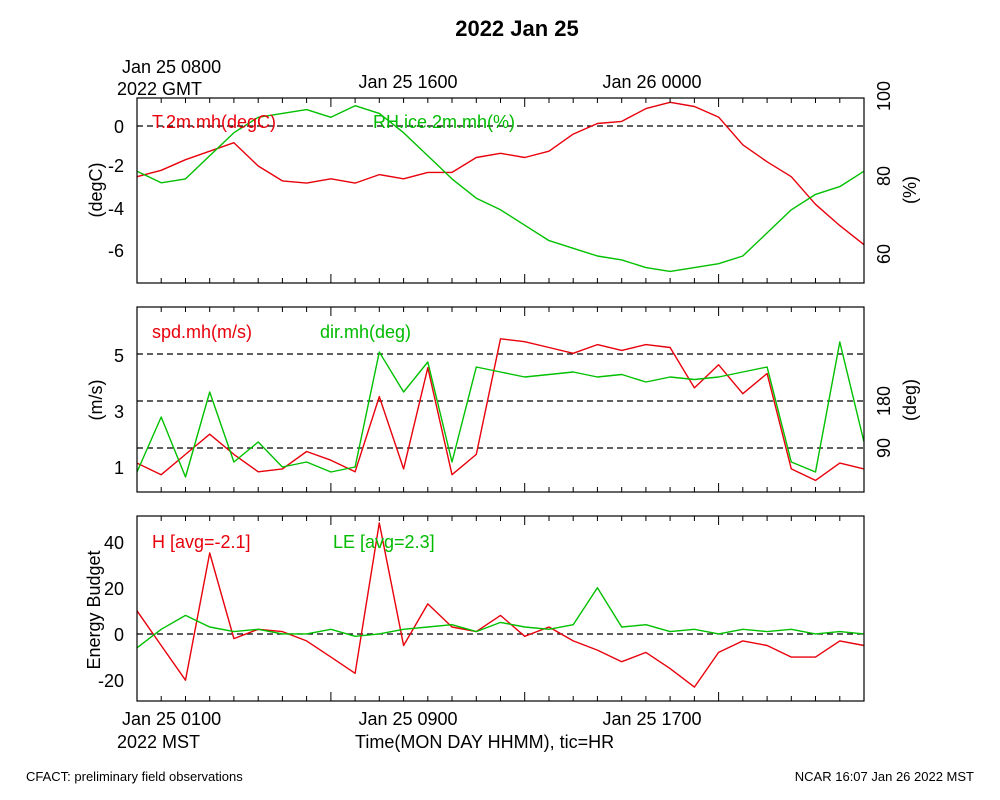 The width and height of the screenshot is (1000, 800). Describe the element at coordinates (119, 635) in the screenshot. I see `panel3-ytick-0: 0` at that location.